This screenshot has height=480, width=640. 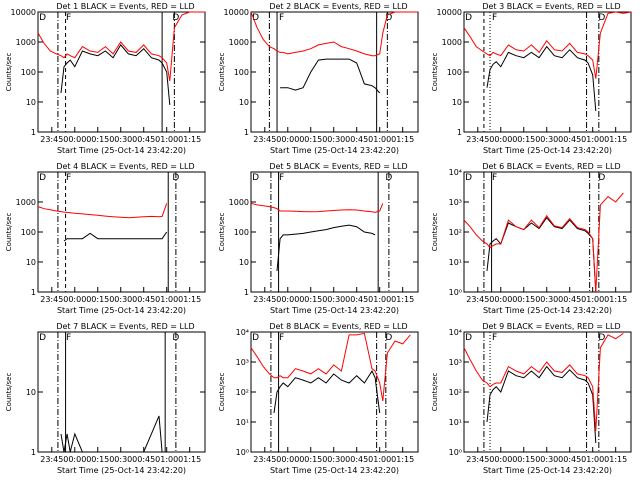 What do you see at coordinates (242, 362) in the screenshot?
I see `y-tick-label: 10³` at bounding box center [242, 362].